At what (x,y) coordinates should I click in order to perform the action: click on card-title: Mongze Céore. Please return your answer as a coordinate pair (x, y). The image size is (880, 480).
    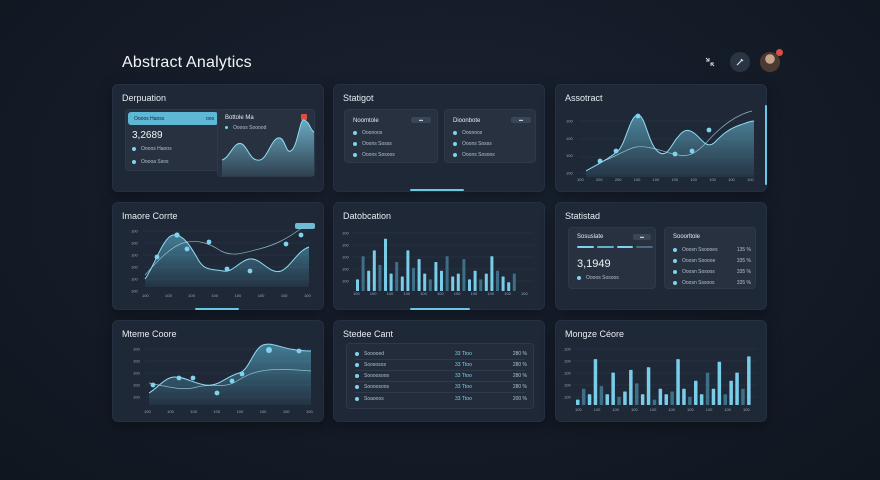
    Looking at the image, I should click on (595, 334).